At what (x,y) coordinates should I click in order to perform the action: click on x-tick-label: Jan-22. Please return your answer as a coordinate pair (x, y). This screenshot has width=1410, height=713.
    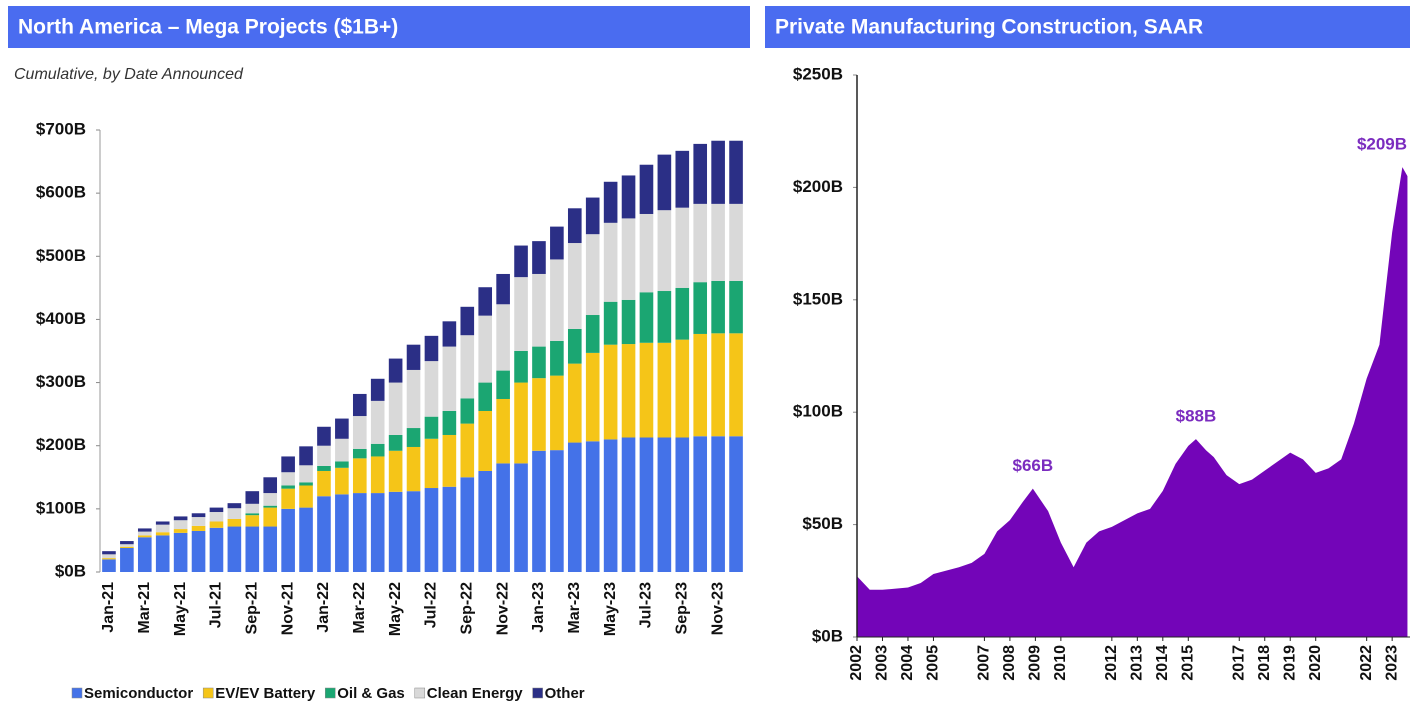
    Looking at the image, I should click on (323, 607).